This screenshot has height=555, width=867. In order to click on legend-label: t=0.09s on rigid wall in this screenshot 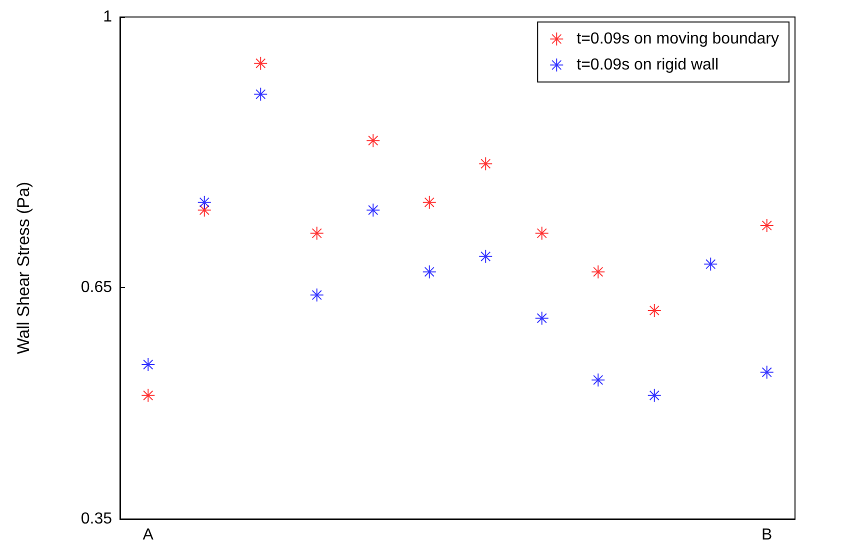, I will do `click(647, 65)`.